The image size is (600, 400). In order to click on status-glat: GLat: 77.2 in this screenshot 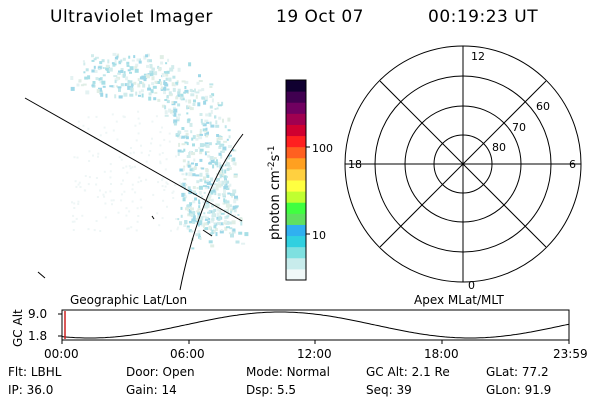, I will do `click(517, 372)`.